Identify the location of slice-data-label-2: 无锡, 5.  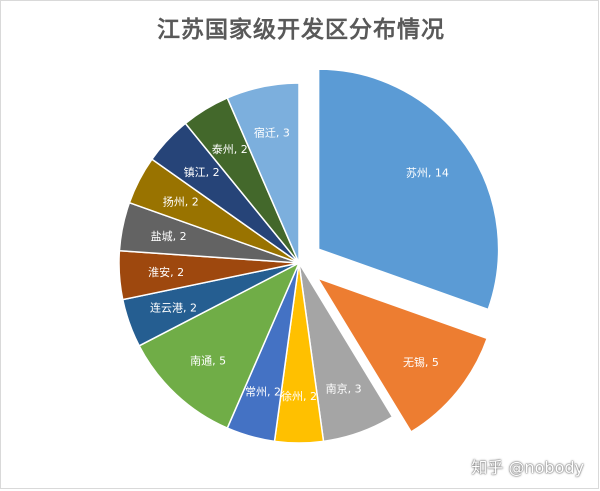
(421, 362).